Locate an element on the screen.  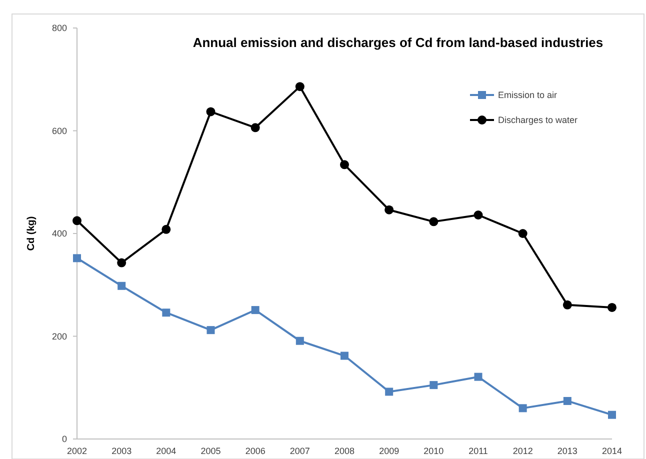
x-tick-label: 2012 is located at coordinates (522, 451).